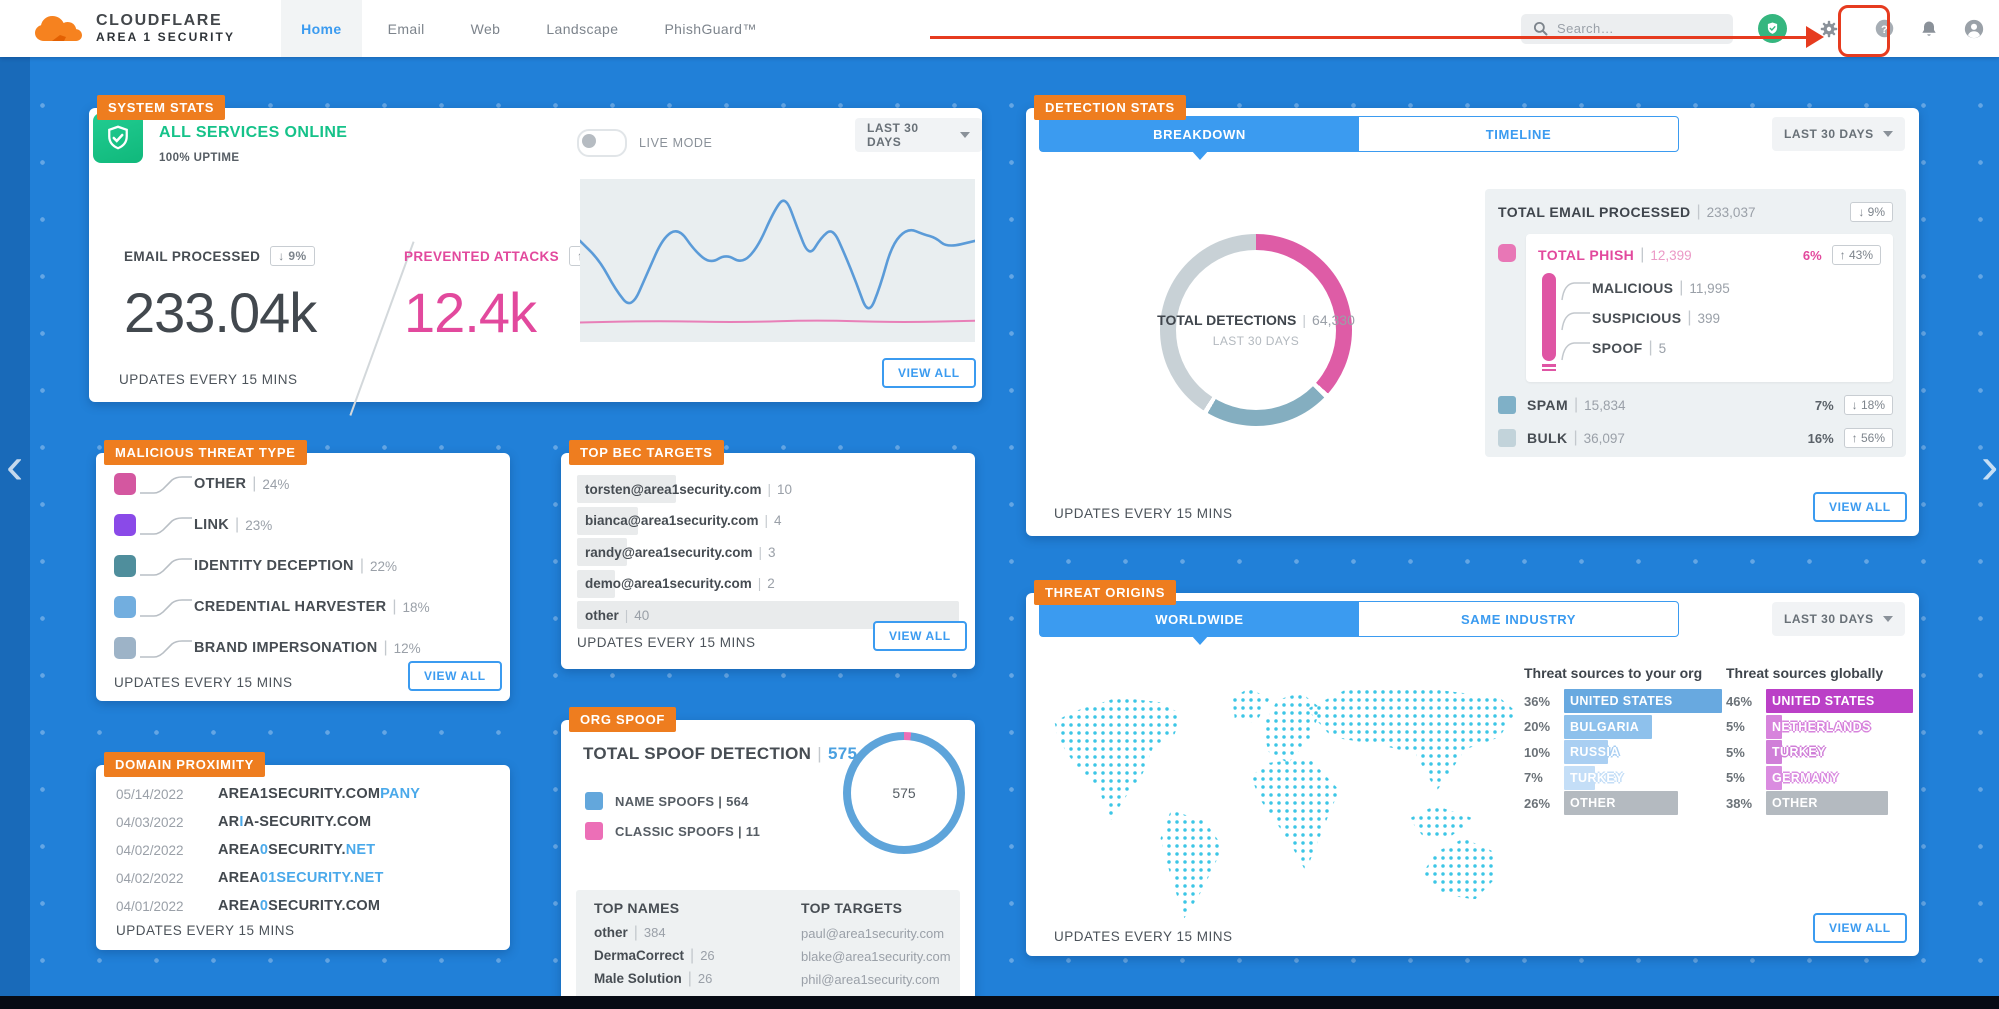  What do you see at coordinates (617, 615) in the screenshot?
I see `bec-target-text: other | 40` at bounding box center [617, 615].